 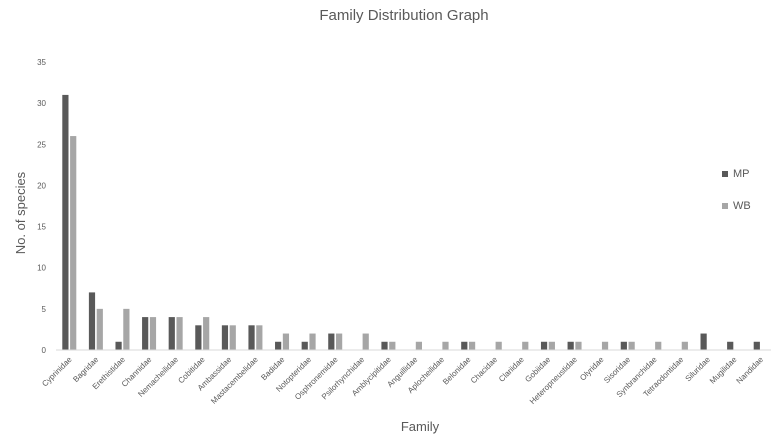 I want to click on x-axis-title: Family, so click(x=420, y=426).